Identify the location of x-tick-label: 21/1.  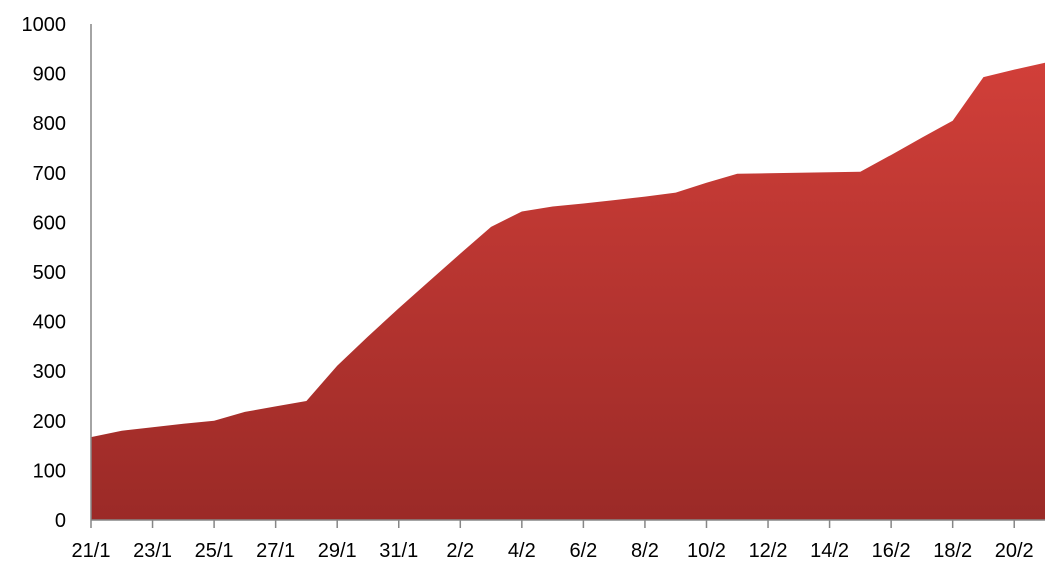
(91, 551).